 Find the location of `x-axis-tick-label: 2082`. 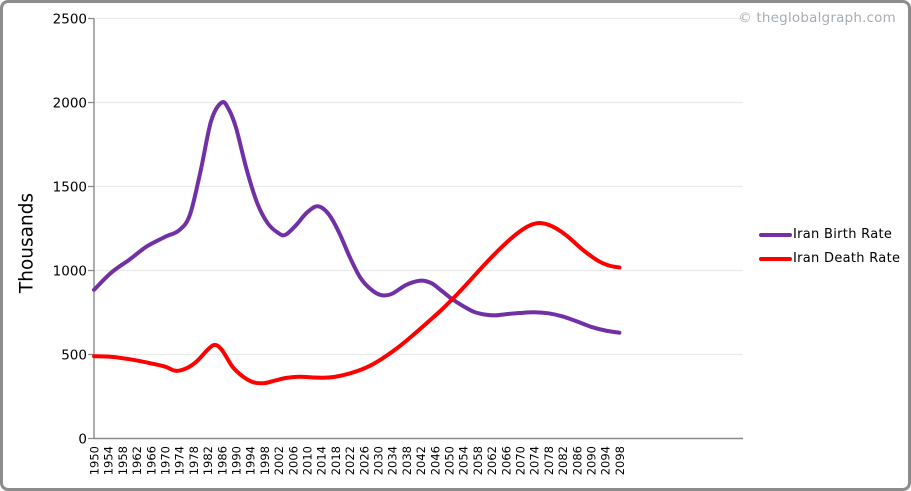

x-axis-tick-label: 2082 is located at coordinates (563, 460).